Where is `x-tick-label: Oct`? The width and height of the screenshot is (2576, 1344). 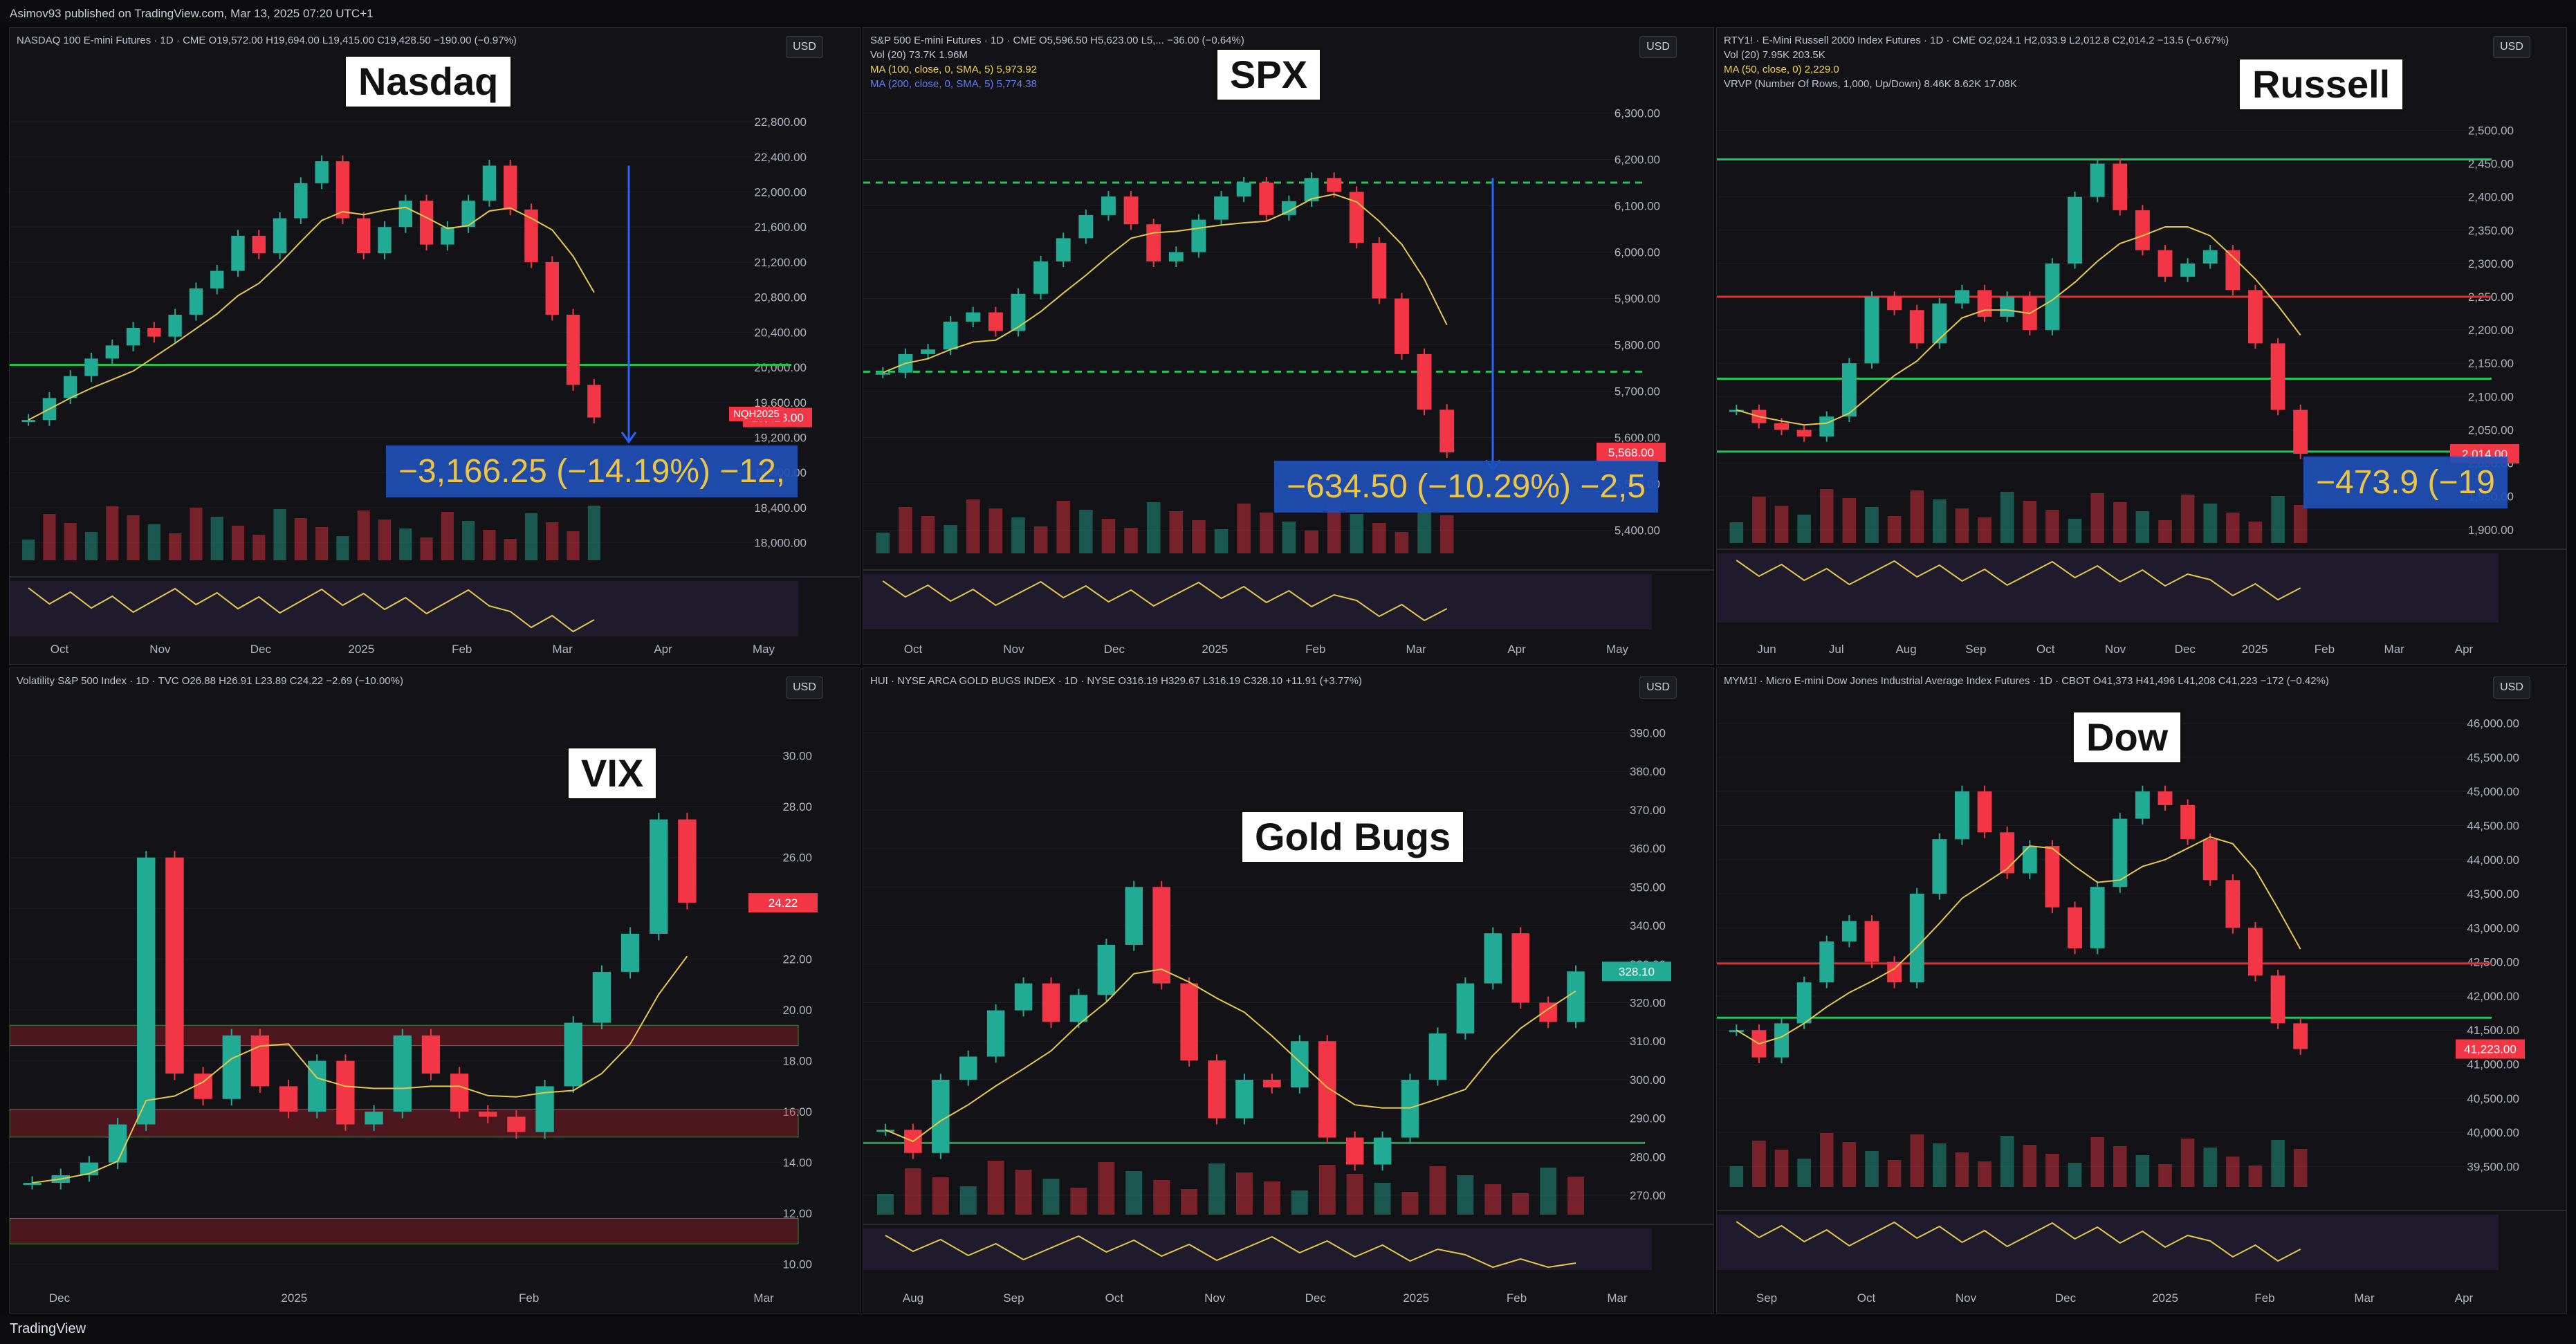
x-tick-label: Oct is located at coordinates (1866, 1298).